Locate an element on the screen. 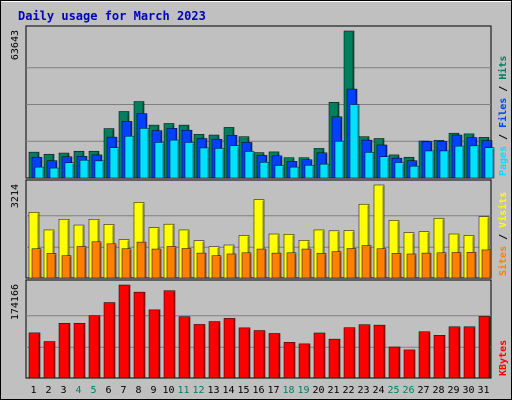 The height and width of the screenshot is (400, 512). x-tick-label-23: 23 is located at coordinates (363, 390).